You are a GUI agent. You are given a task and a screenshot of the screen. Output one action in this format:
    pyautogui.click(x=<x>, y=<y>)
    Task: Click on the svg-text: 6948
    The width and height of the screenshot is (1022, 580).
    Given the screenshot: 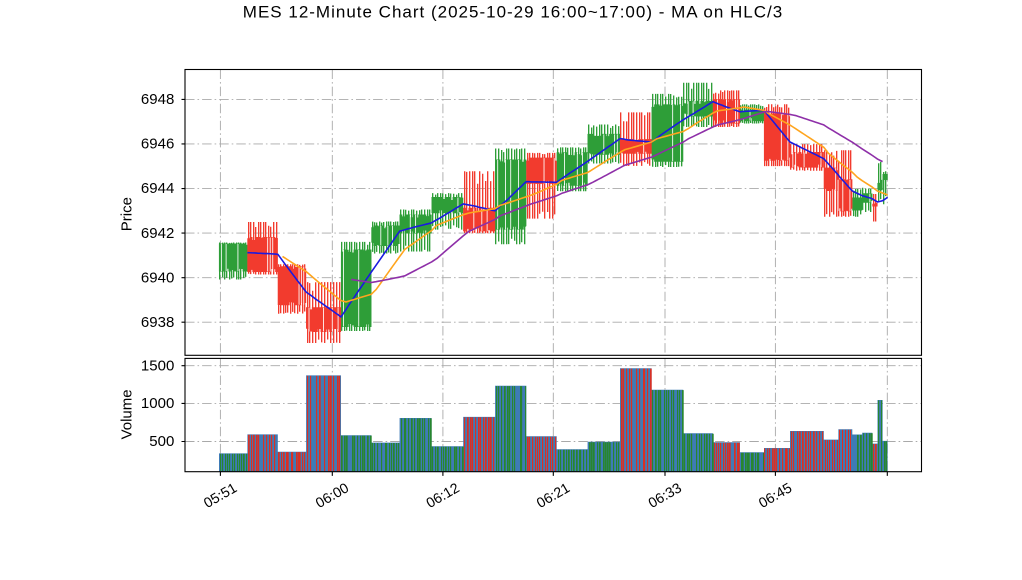 What is the action you would take?
    pyautogui.click(x=157, y=99)
    